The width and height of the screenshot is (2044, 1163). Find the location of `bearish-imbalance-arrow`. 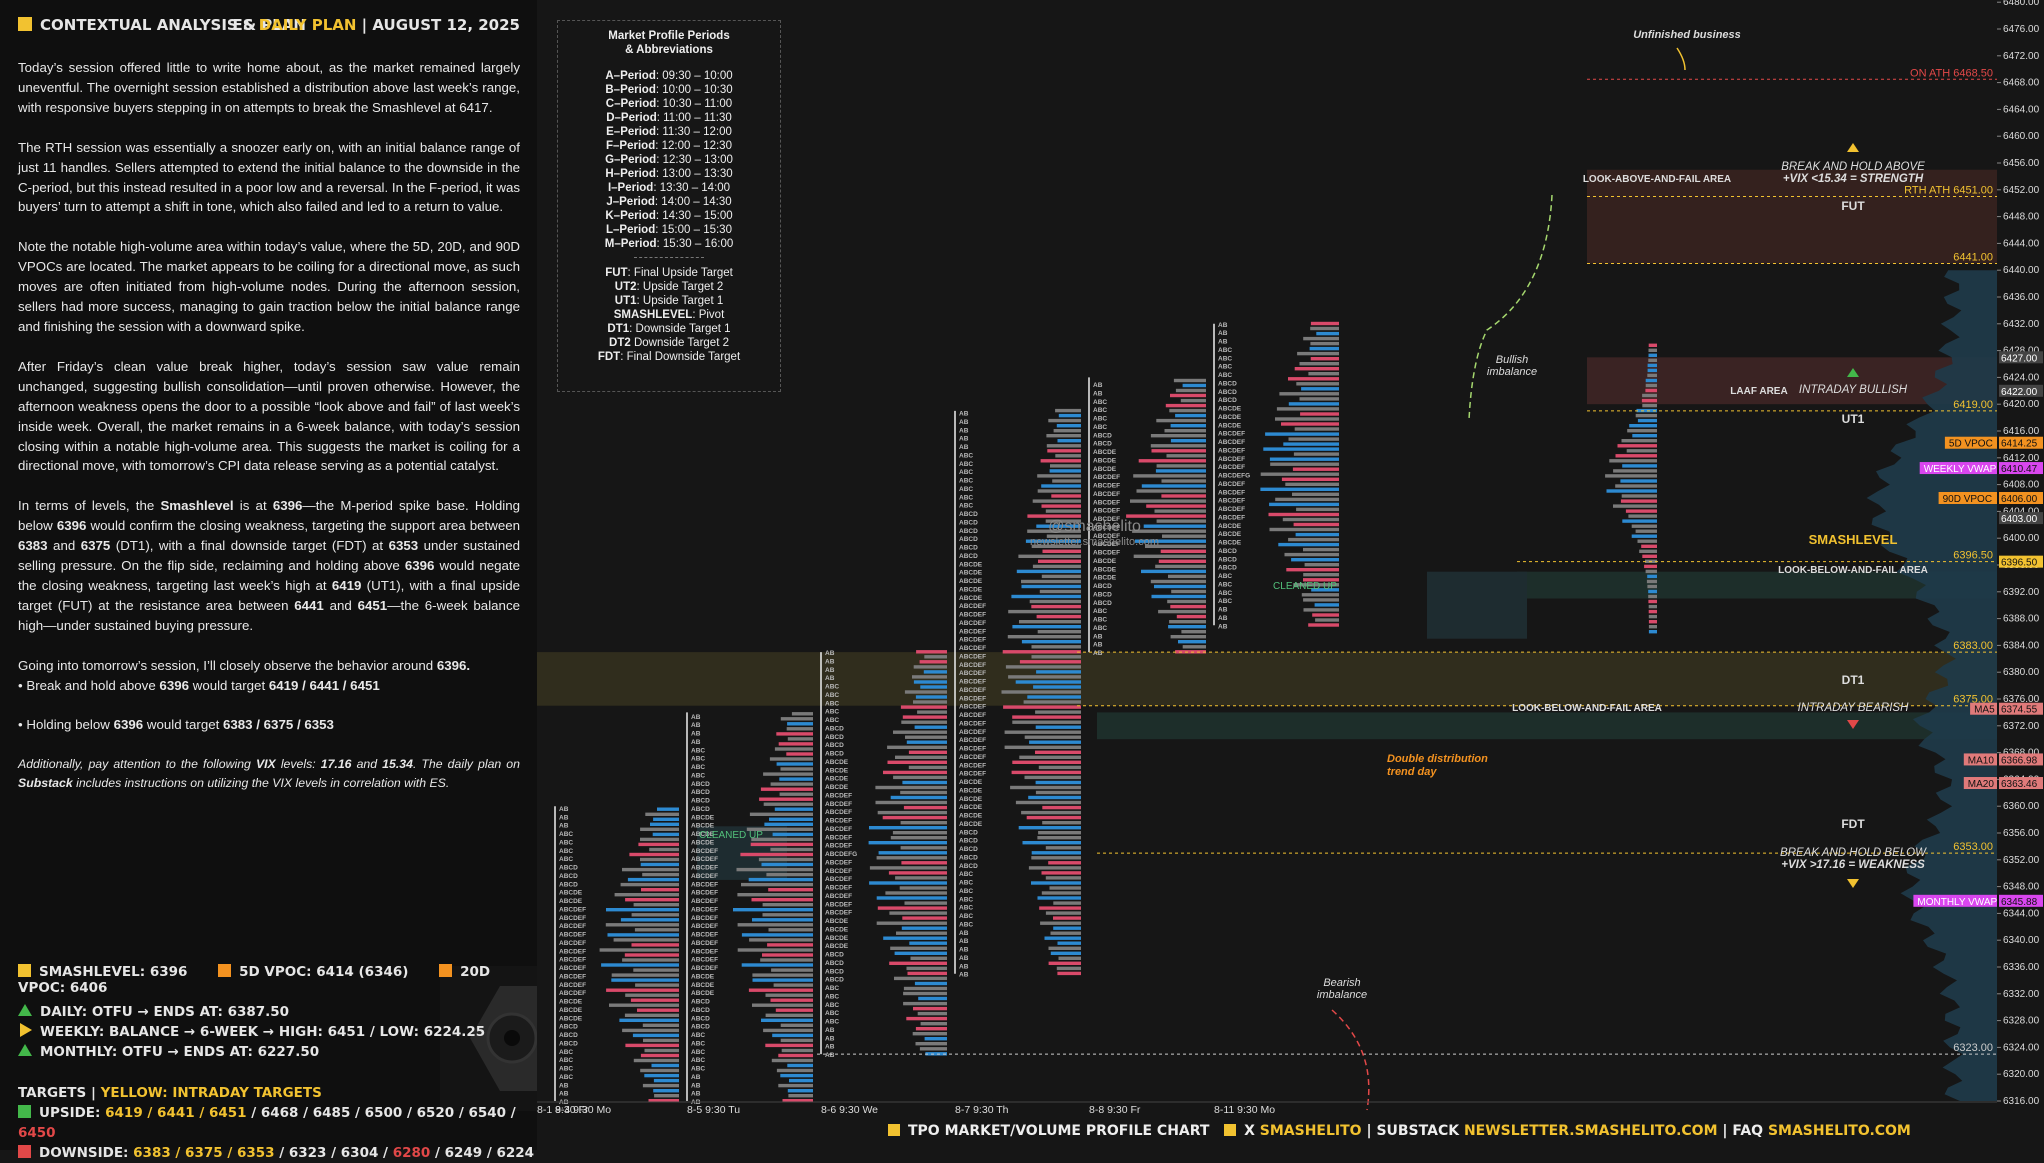

bearish-imbalance-arrow is located at coordinates (1350, 1060).